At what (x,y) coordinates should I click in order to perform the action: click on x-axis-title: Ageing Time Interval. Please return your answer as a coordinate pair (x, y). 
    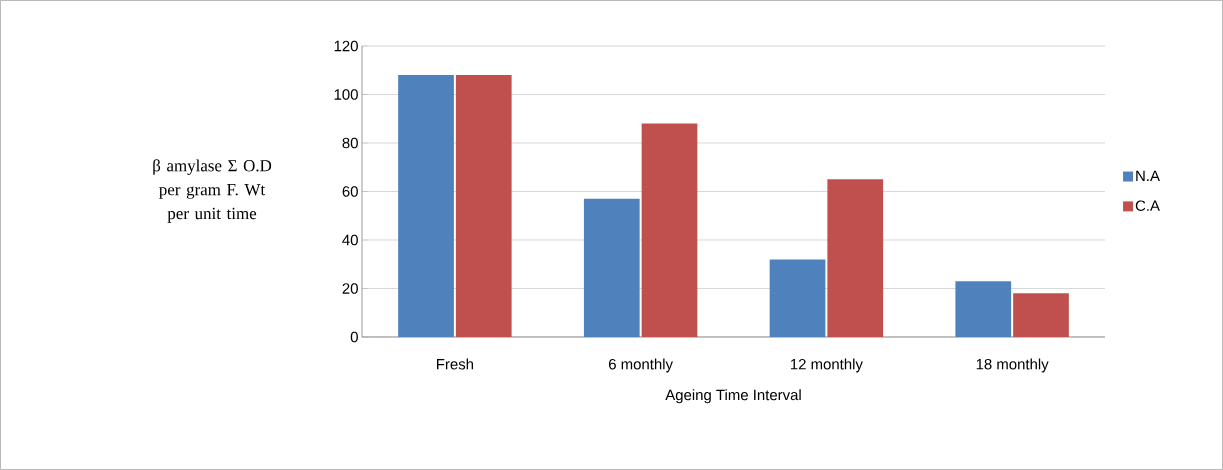
    Looking at the image, I should click on (733, 396).